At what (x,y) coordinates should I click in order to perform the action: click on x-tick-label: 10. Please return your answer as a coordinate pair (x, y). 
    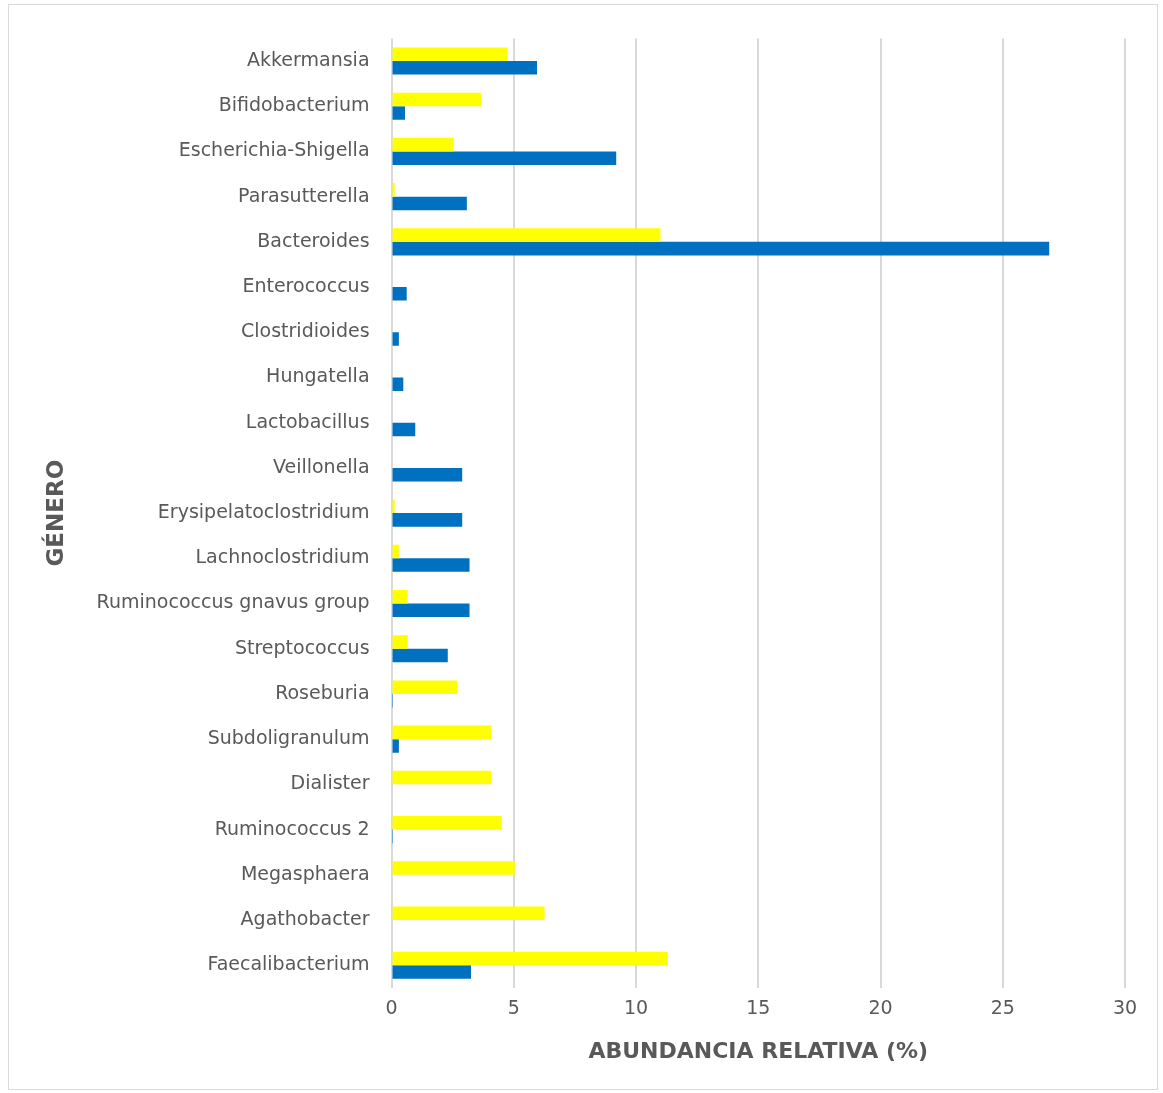
    Looking at the image, I should click on (636, 1007).